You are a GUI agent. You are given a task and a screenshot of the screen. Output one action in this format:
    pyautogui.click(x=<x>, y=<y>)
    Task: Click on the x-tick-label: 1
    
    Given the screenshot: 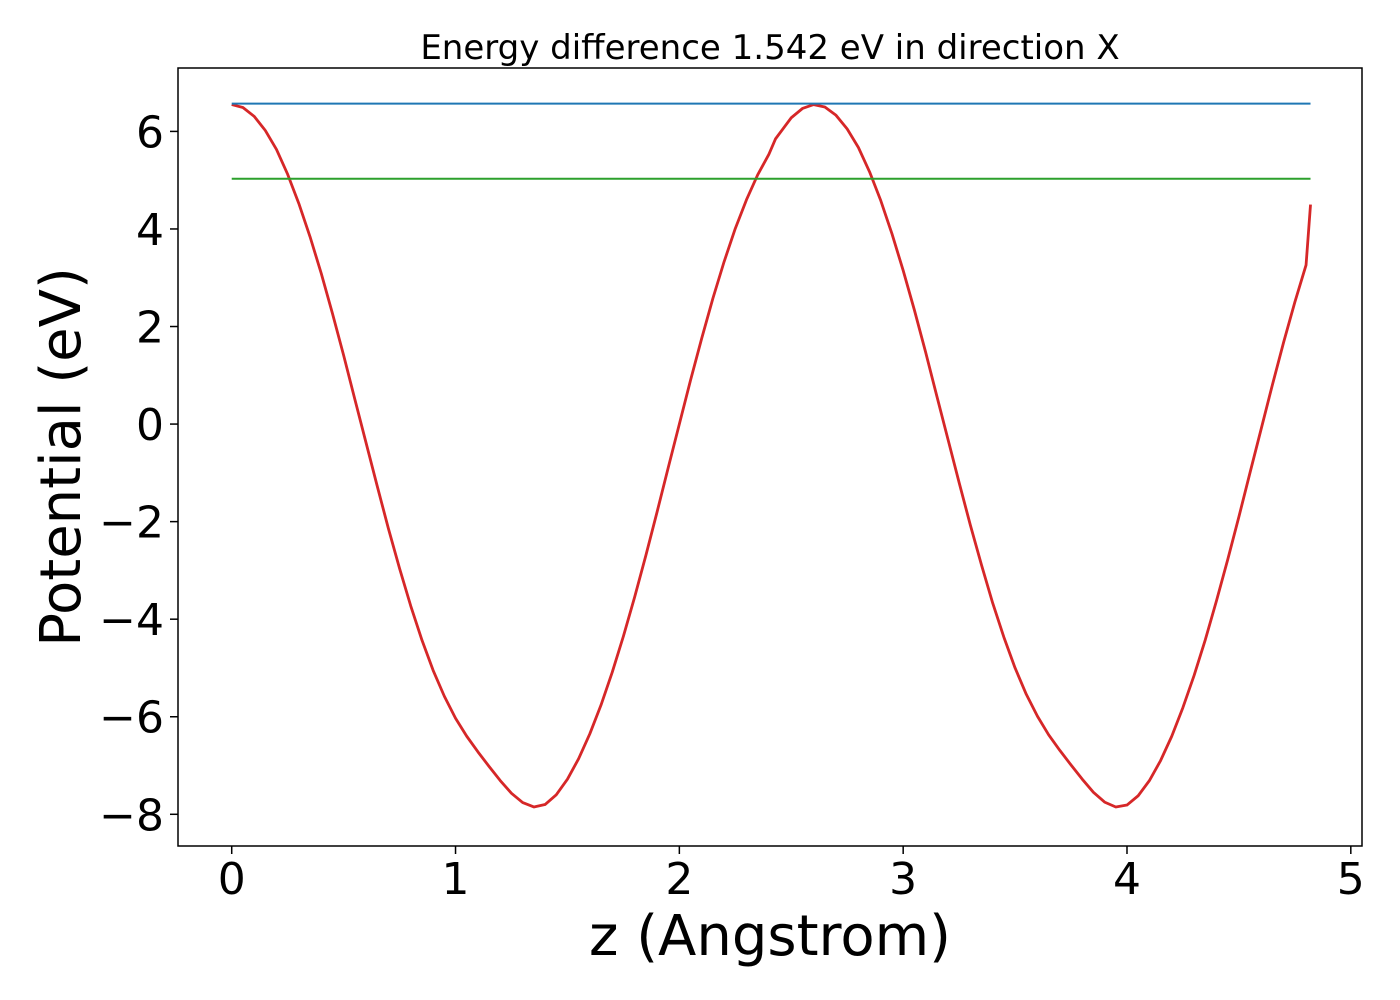 What is the action you would take?
    pyautogui.click(x=456, y=879)
    